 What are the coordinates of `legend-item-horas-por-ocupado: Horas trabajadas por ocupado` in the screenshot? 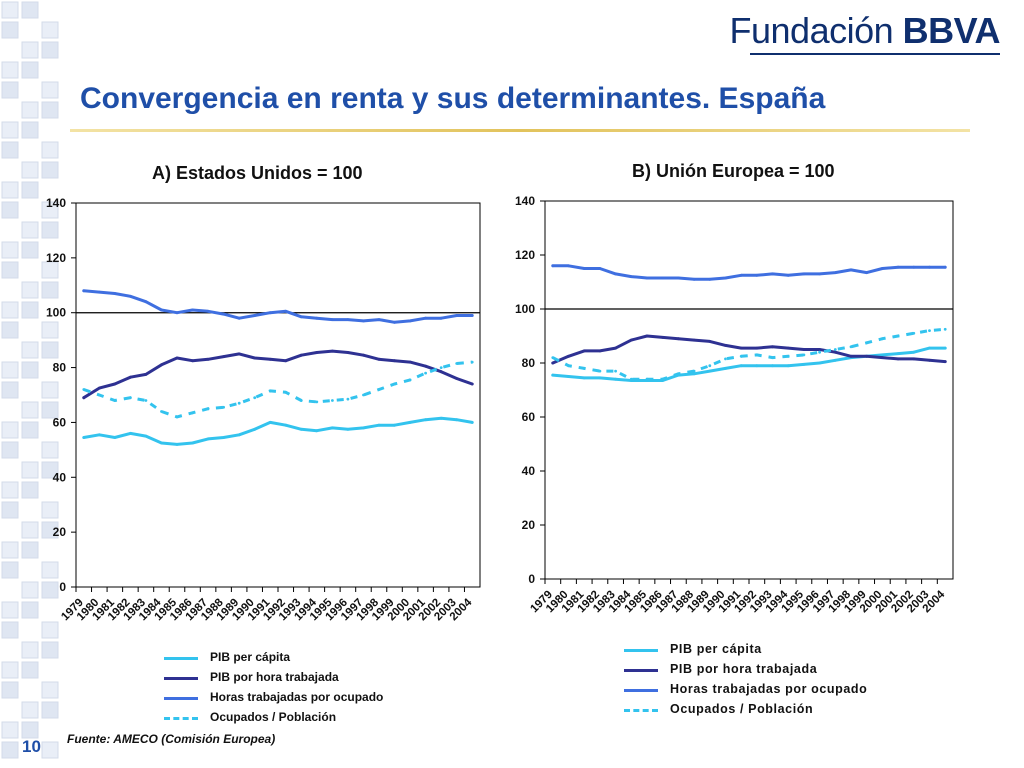 It's located at (774, 690).